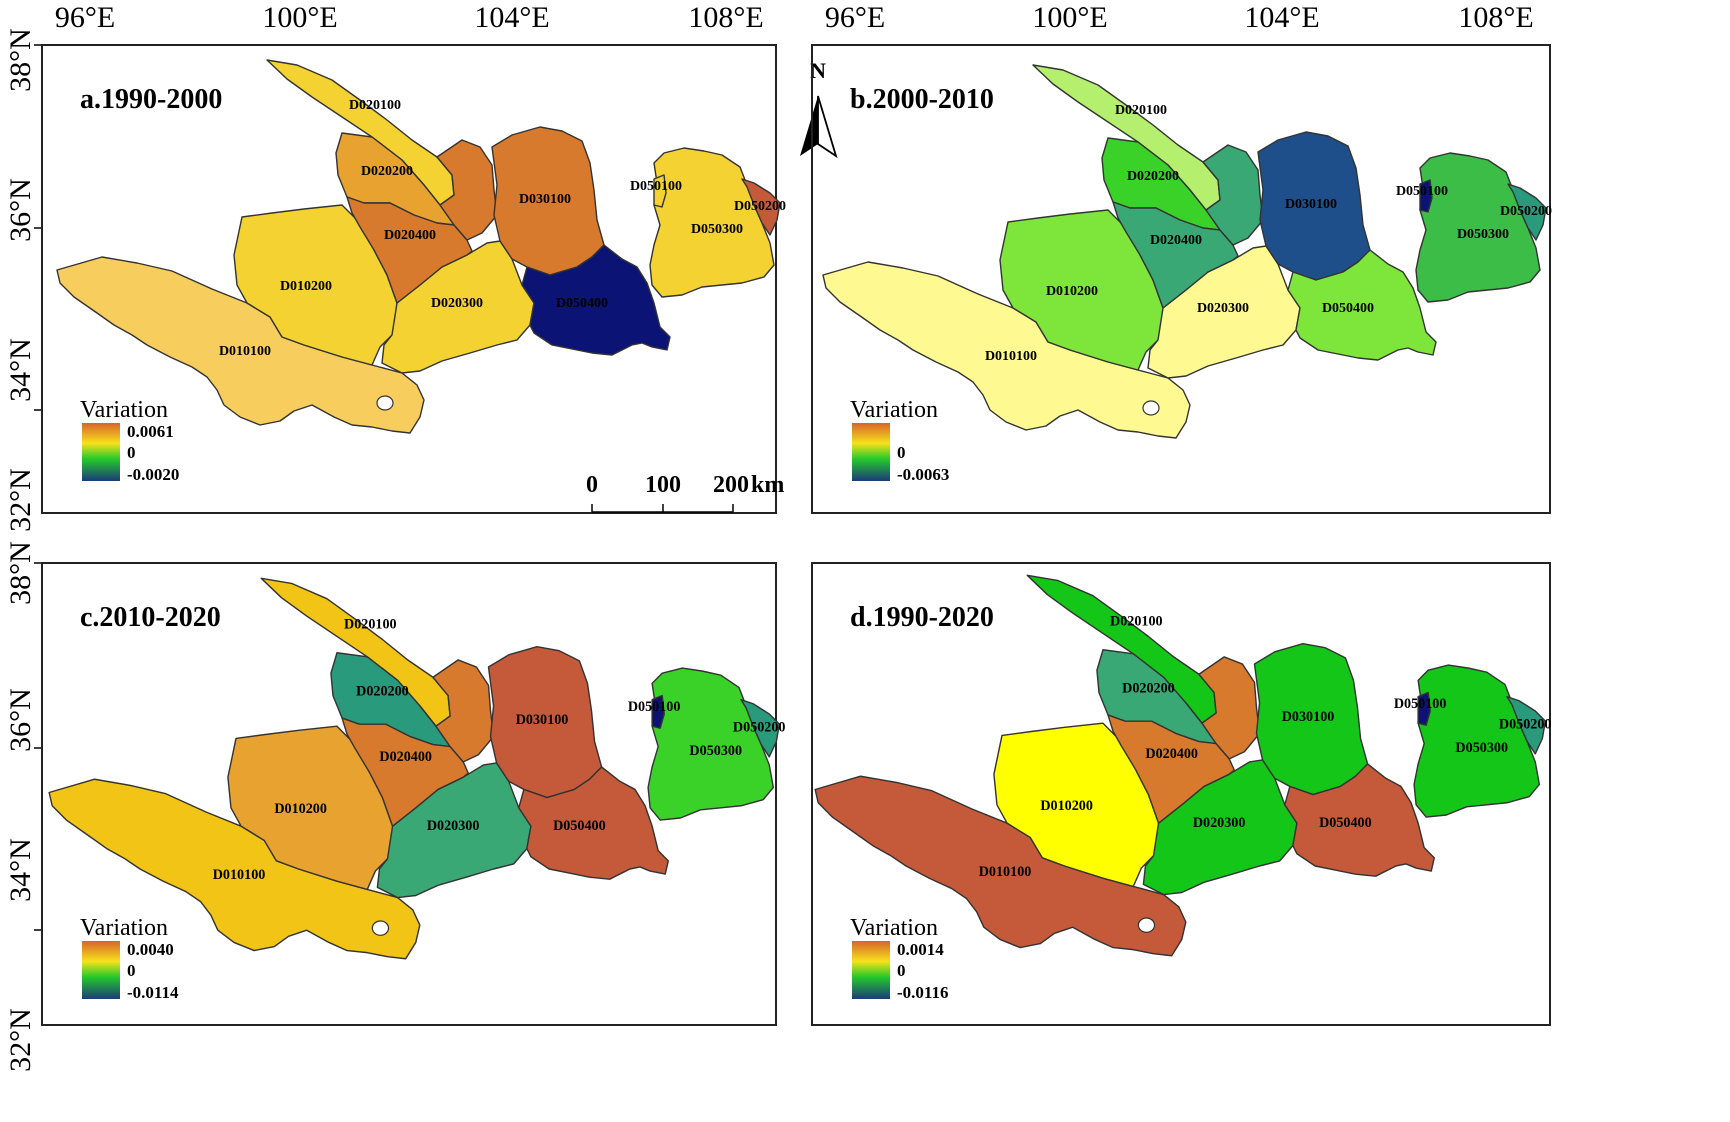 This screenshot has height=1122, width=1730. I want to click on north-label: N, so click(818, 70).